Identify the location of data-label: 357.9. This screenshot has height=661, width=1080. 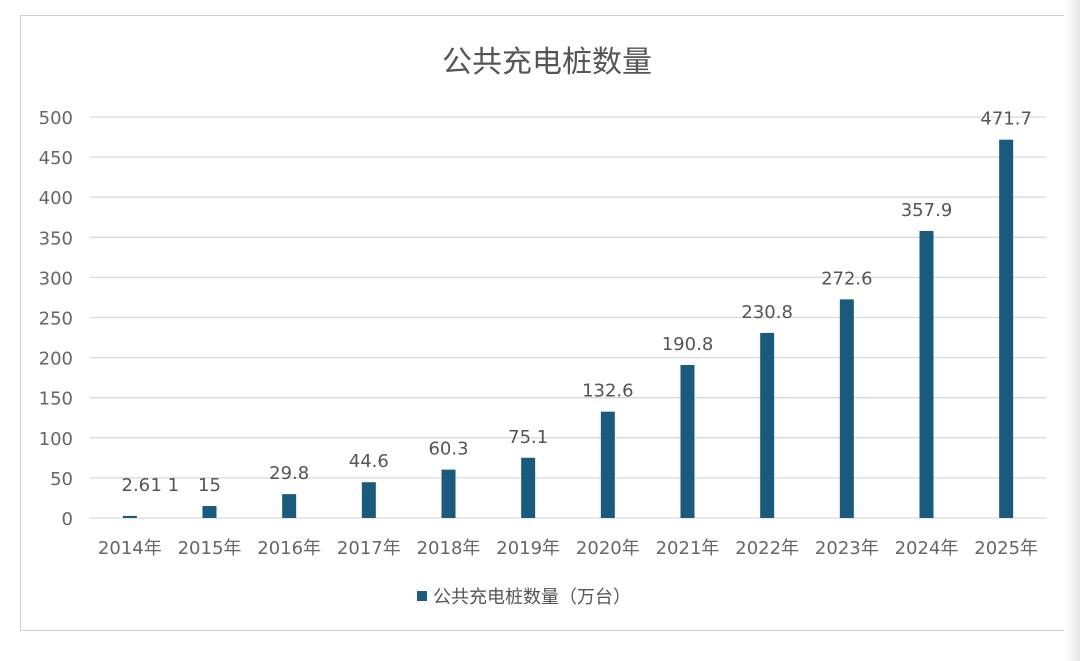
(927, 210).